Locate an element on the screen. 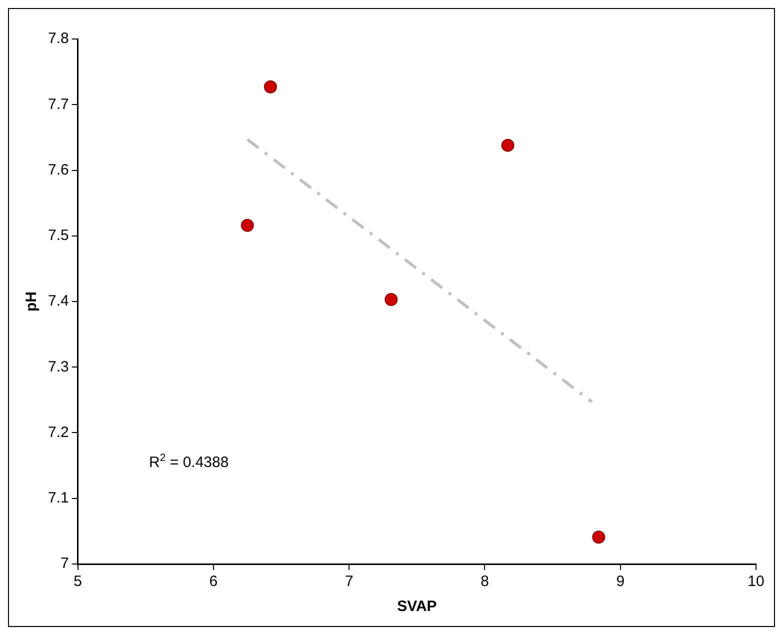 The height and width of the screenshot is (635, 783). y-axis-title: pH is located at coordinates (31, 302).